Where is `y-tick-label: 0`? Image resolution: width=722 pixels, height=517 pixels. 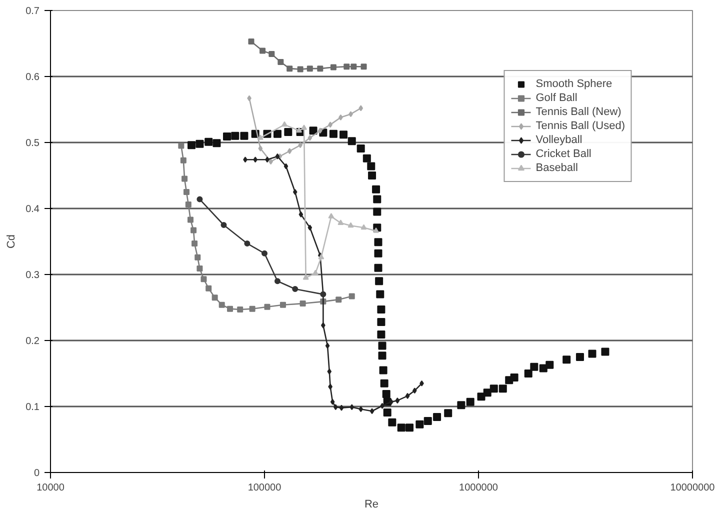 y-tick-label: 0 is located at coordinates (37, 473).